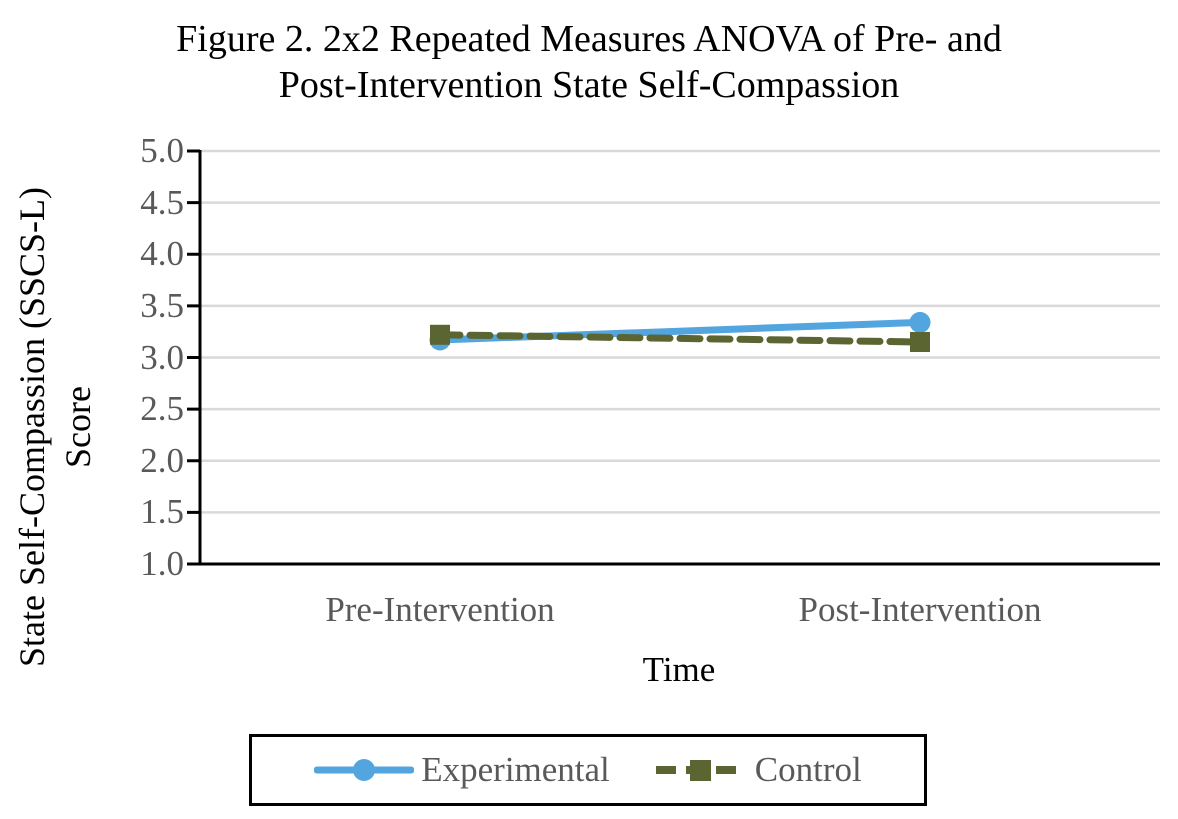 The height and width of the screenshot is (819, 1178). What do you see at coordinates (364, 770) in the screenshot?
I see `experimental-line-swatch` at bounding box center [364, 770].